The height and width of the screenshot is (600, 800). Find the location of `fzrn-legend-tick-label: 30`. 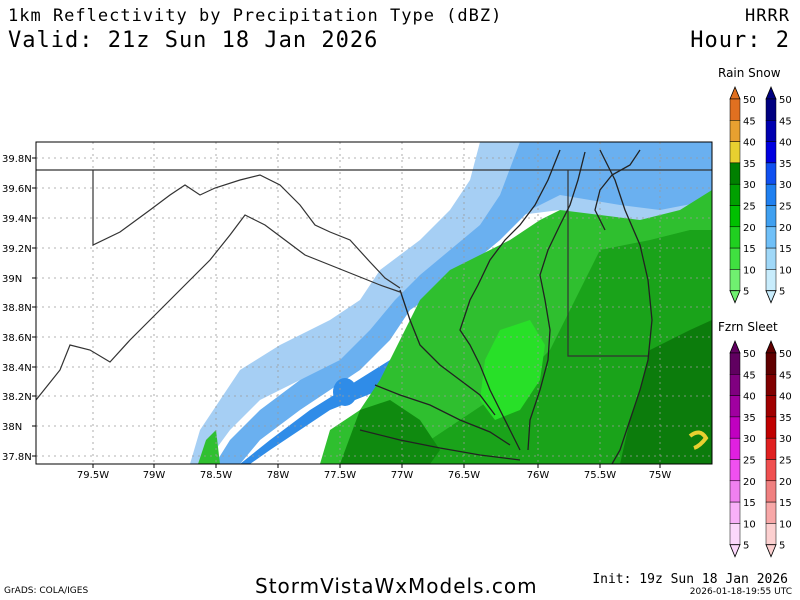

fzrn-legend-tick-label: 30 is located at coordinates (749, 439).